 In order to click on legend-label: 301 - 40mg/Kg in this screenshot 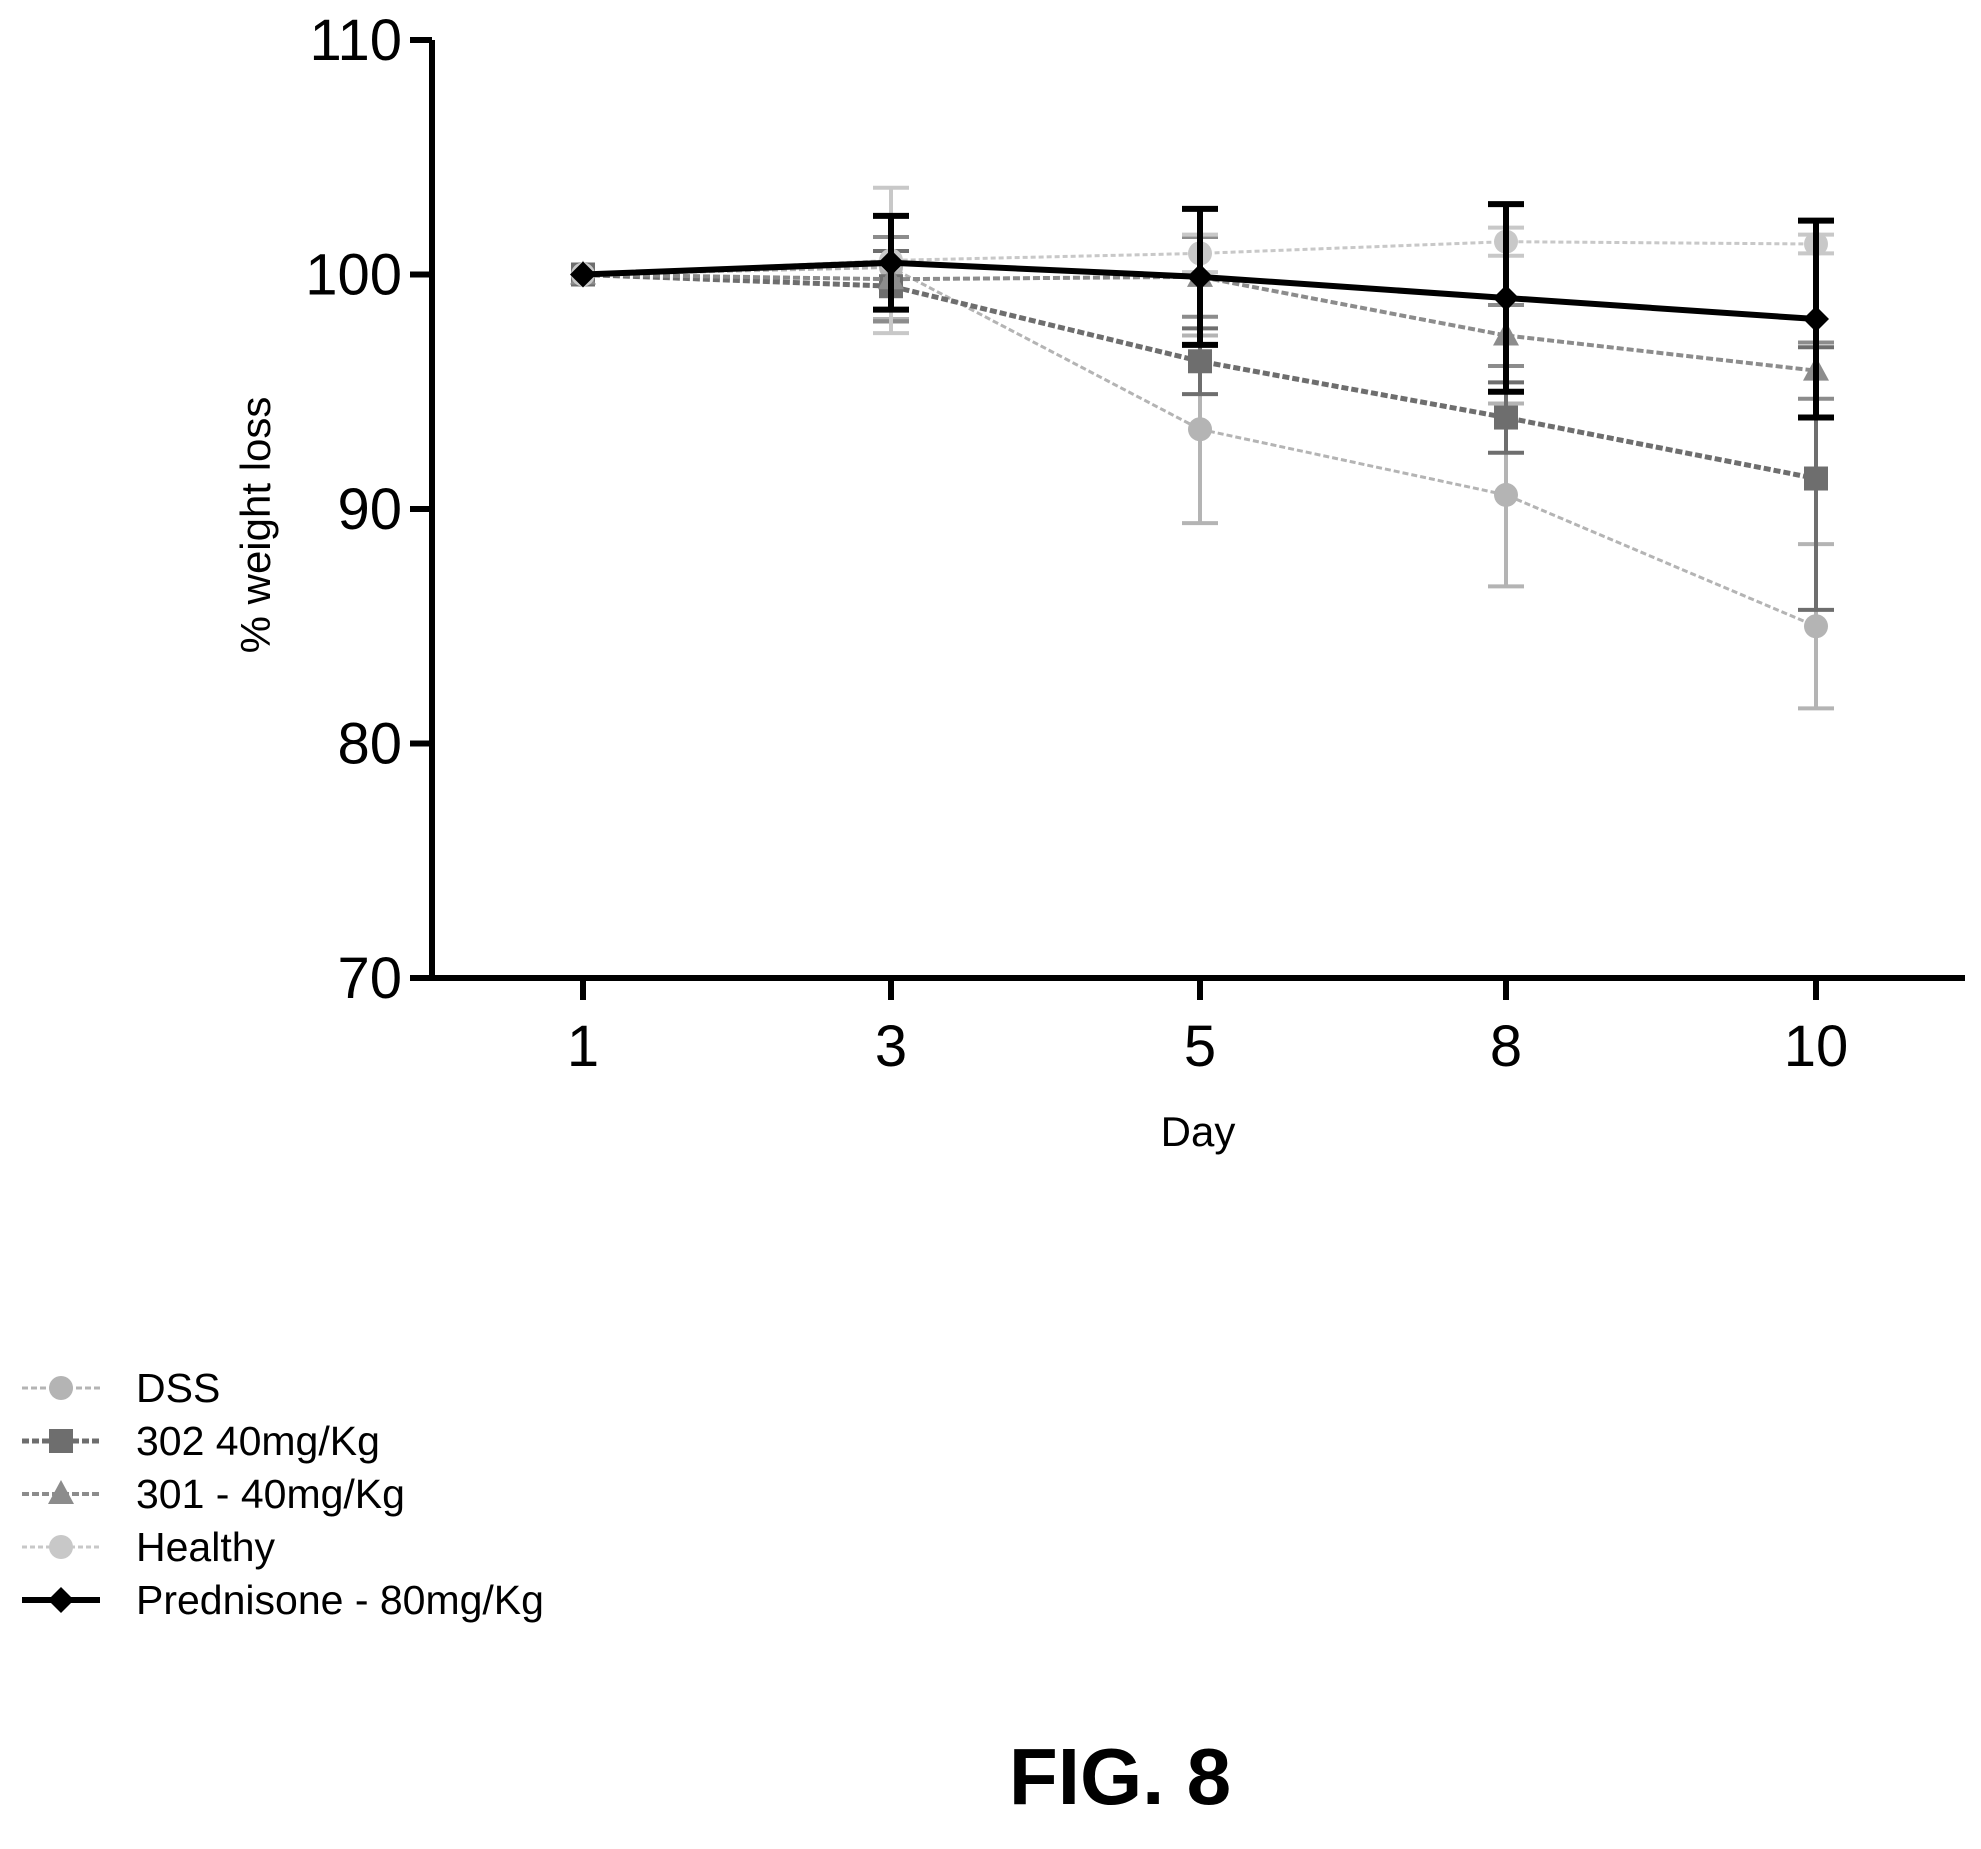, I will do `click(270, 1494)`.